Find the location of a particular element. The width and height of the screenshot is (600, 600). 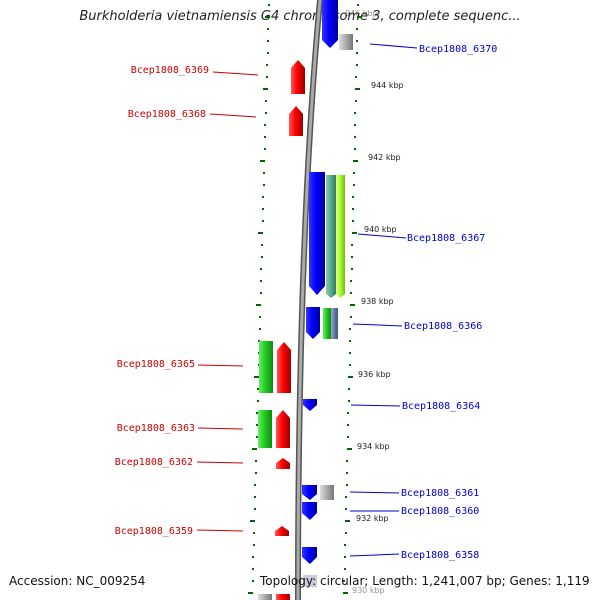

genome-backbone-highlight is located at coordinates (309, 300).